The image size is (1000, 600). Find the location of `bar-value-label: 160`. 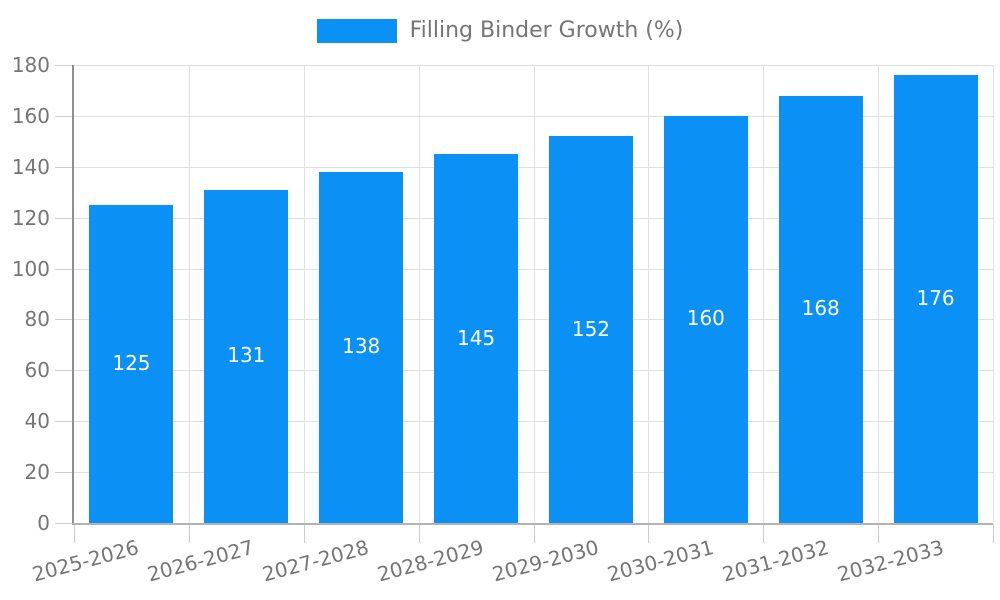

bar-value-label: 160 is located at coordinates (705, 318).